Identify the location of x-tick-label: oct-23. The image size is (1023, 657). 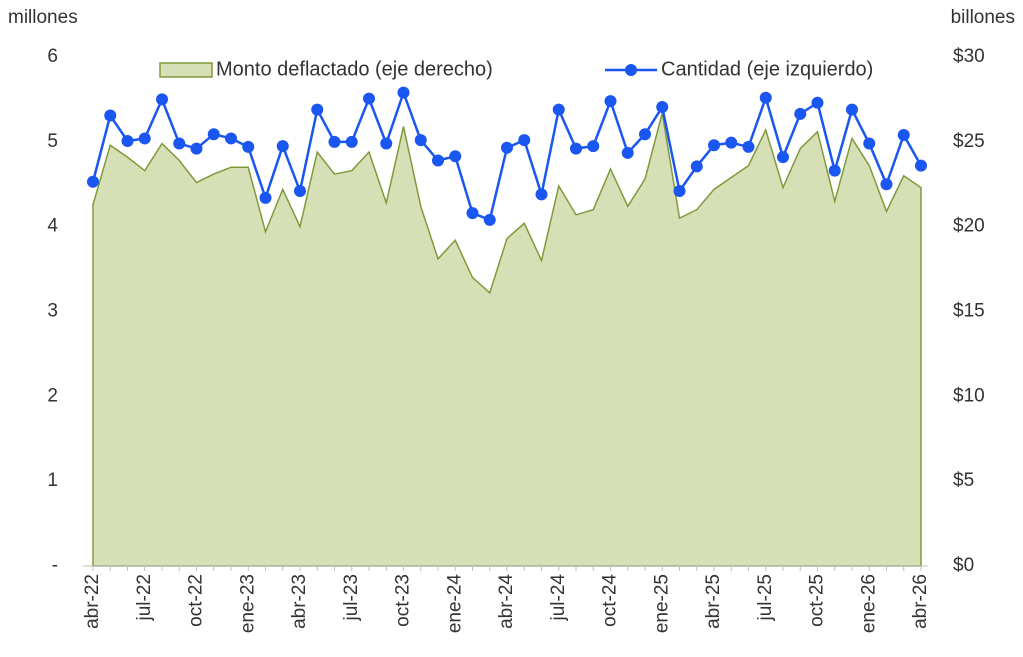
(403, 600).